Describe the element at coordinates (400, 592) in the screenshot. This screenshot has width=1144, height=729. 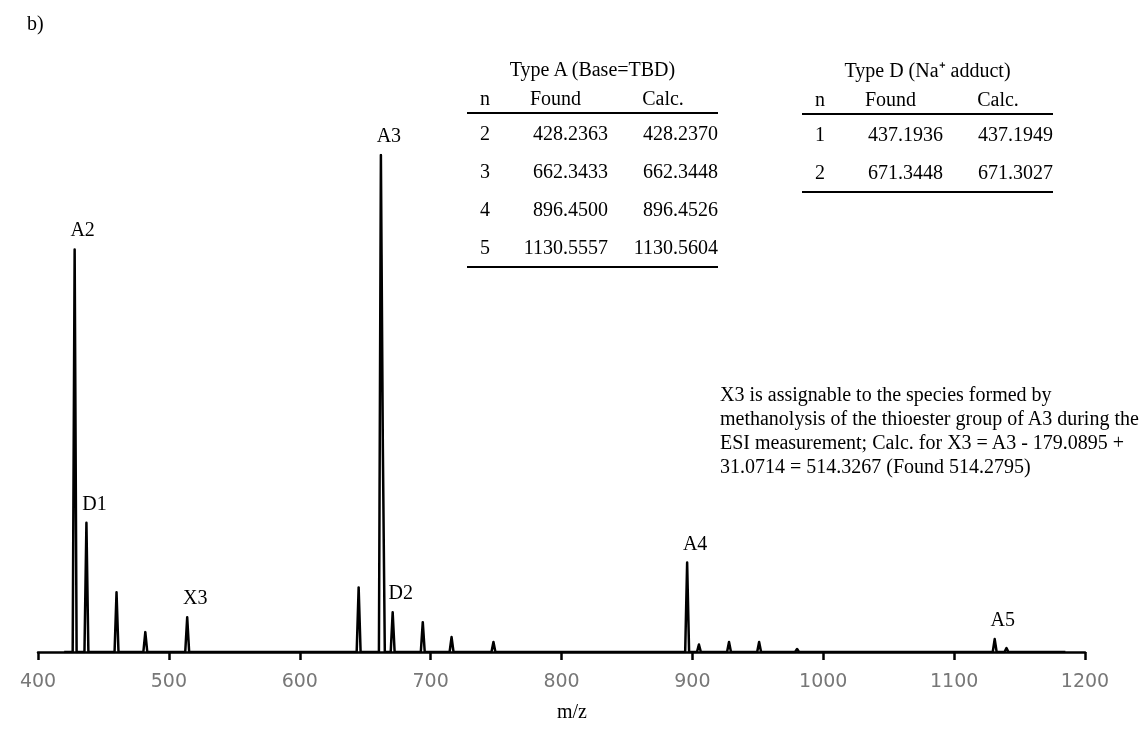
I see `annotation: D2` at that location.